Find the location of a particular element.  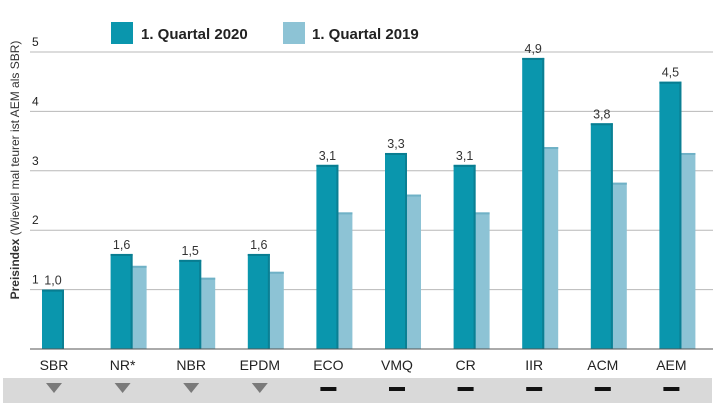

y-tick-label-5: 5 is located at coordinates (35, 42).